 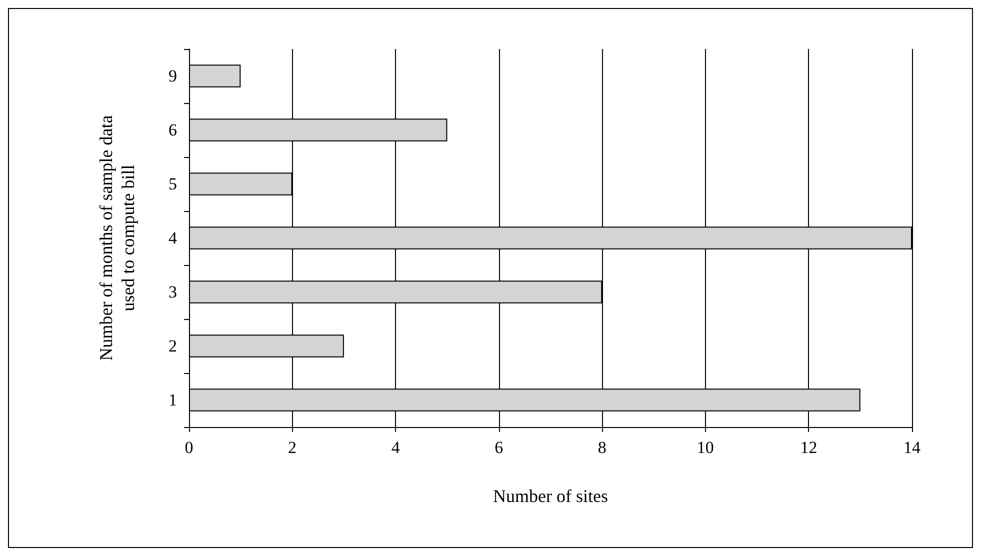 What do you see at coordinates (173, 238) in the screenshot?
I see `y-tick-label: 4` at bounding box center [173, 238].